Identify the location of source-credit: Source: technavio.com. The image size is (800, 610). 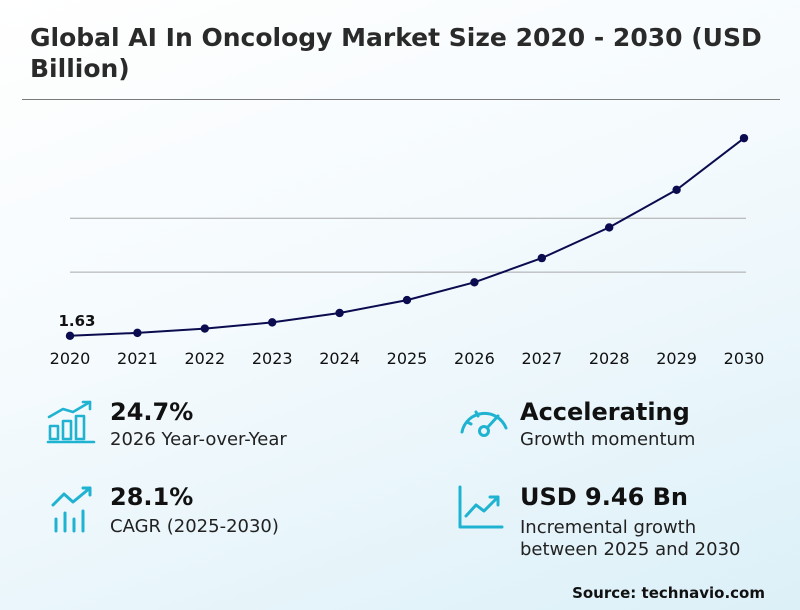
(668, 593).